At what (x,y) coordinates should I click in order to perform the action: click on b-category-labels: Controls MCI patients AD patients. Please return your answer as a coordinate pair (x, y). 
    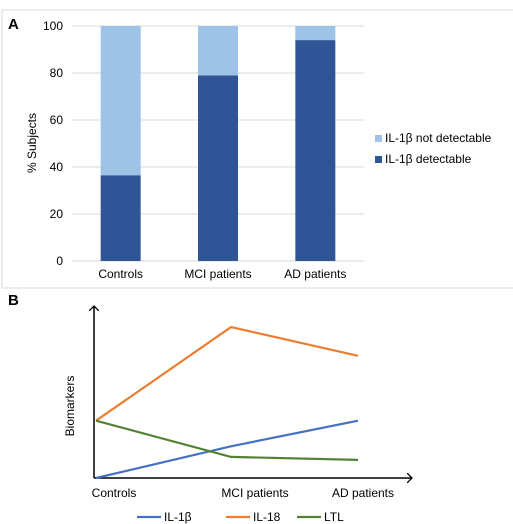
    Looking at the image, I should click on (243, 493).